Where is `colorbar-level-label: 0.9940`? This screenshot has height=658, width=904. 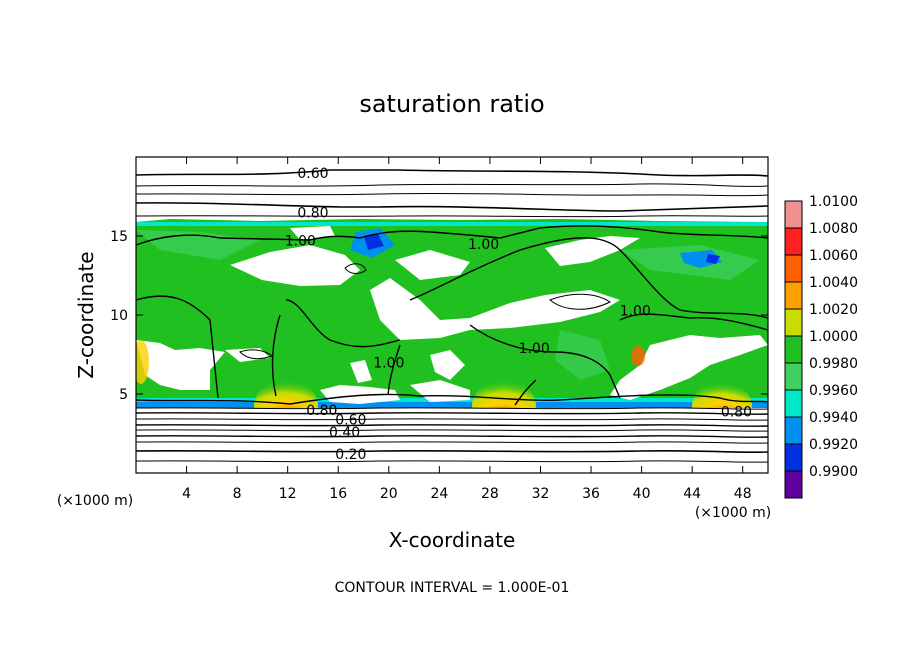 colorbar-level-label: 0.9940 is located at coordinates (833, 418).